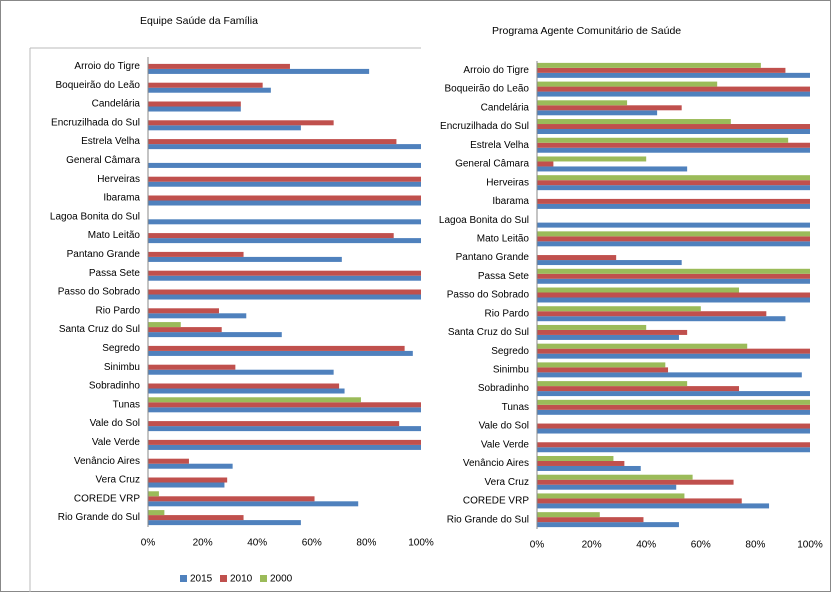  Describe the element at coordinates (201, 579) in the screenshot. I see `legend-label: 2015` at that location.